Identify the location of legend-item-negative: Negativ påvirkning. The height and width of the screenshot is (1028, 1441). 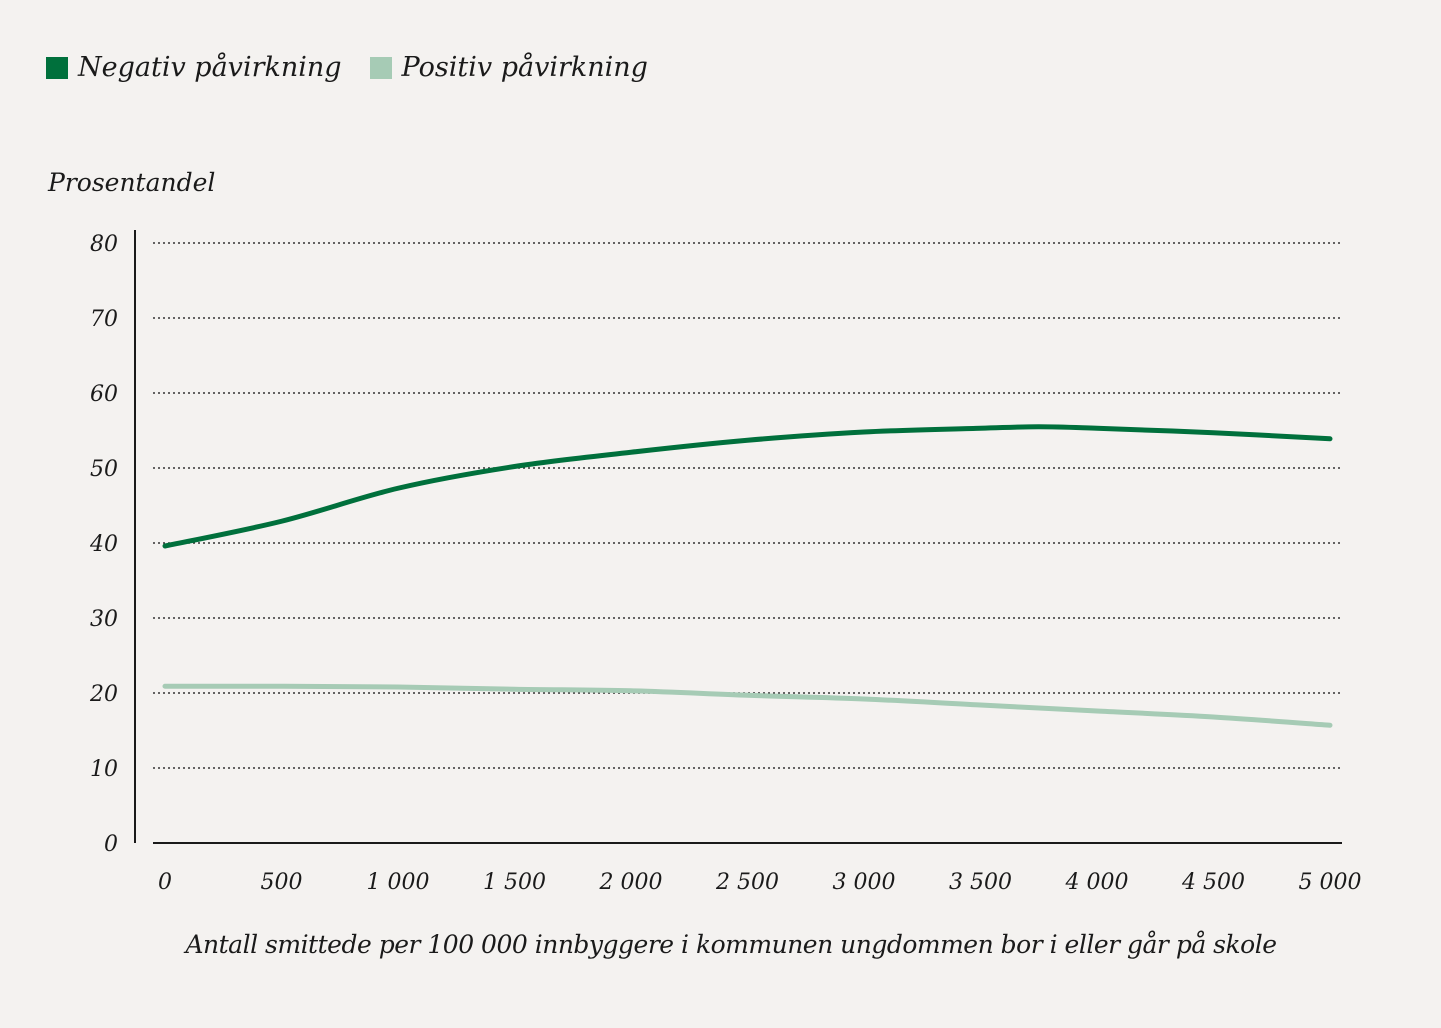
(194, 67).